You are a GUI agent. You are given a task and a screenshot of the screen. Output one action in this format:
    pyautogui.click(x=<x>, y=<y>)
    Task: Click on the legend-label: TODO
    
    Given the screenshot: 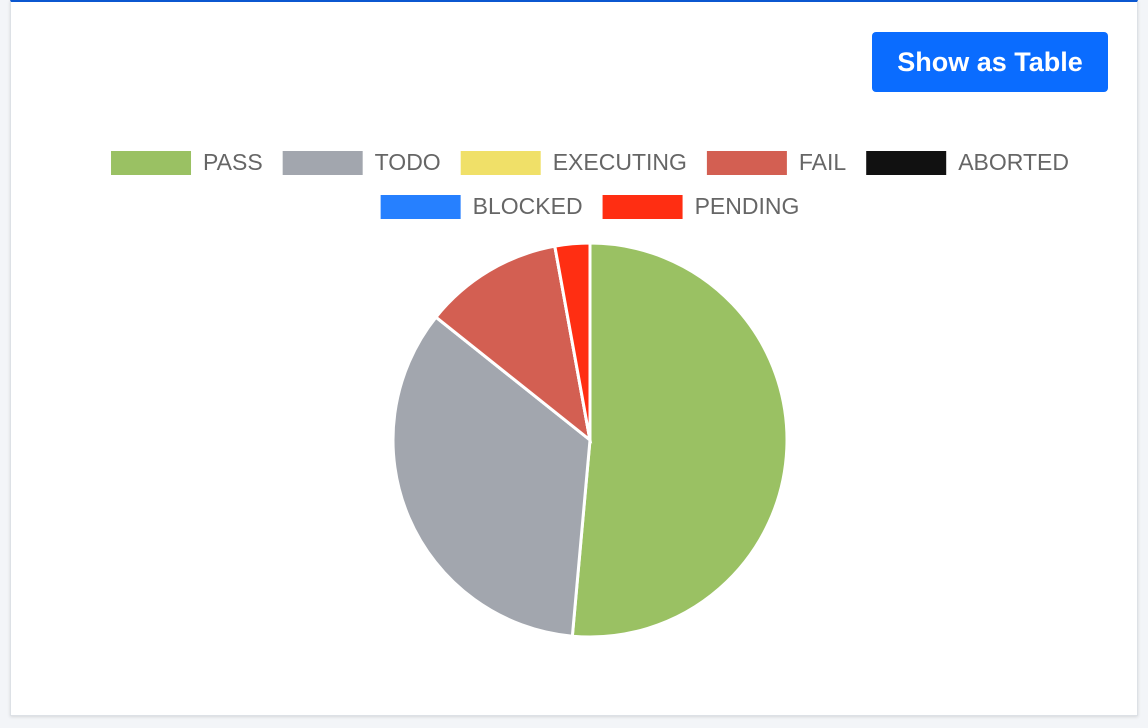 What is the action you would take?
    pyautogui.click(x=408, y=162)
    